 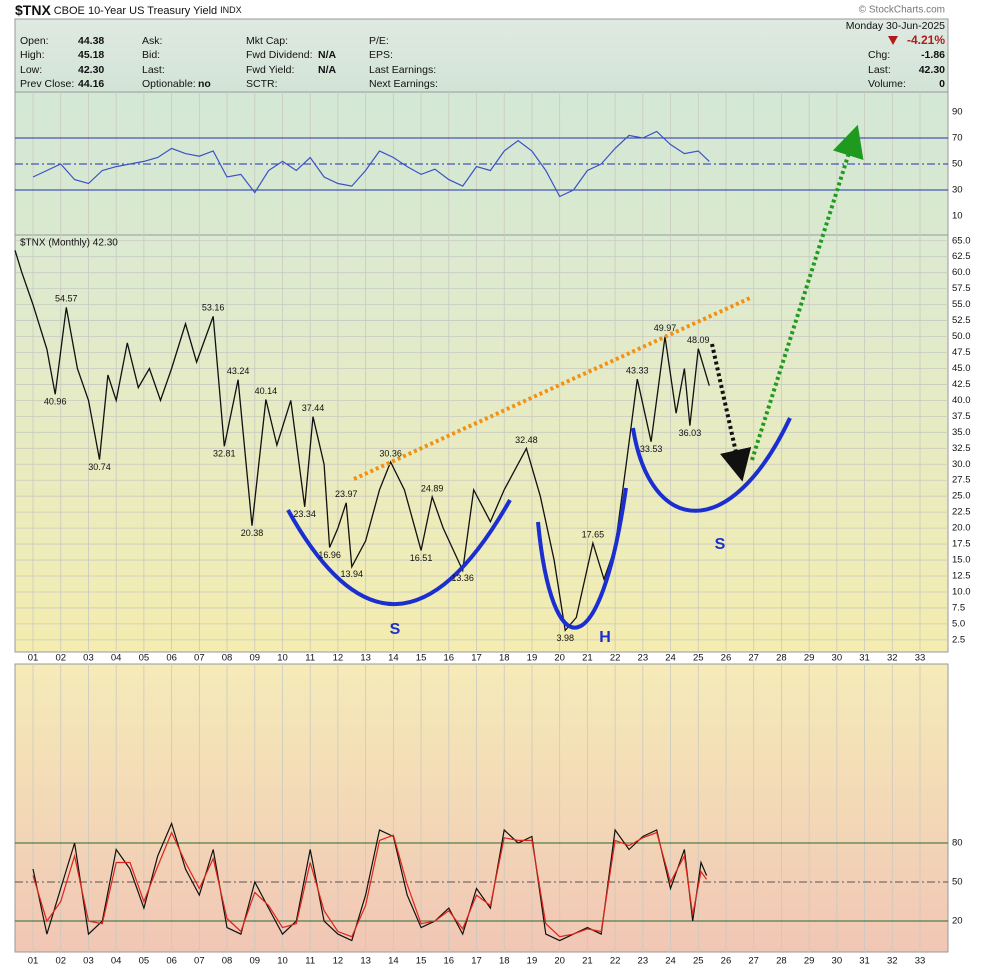 What do you see at coordinates (807, 292) in the screenshot?
I see `up-arrow-projection` at bounding box center [807, 292].